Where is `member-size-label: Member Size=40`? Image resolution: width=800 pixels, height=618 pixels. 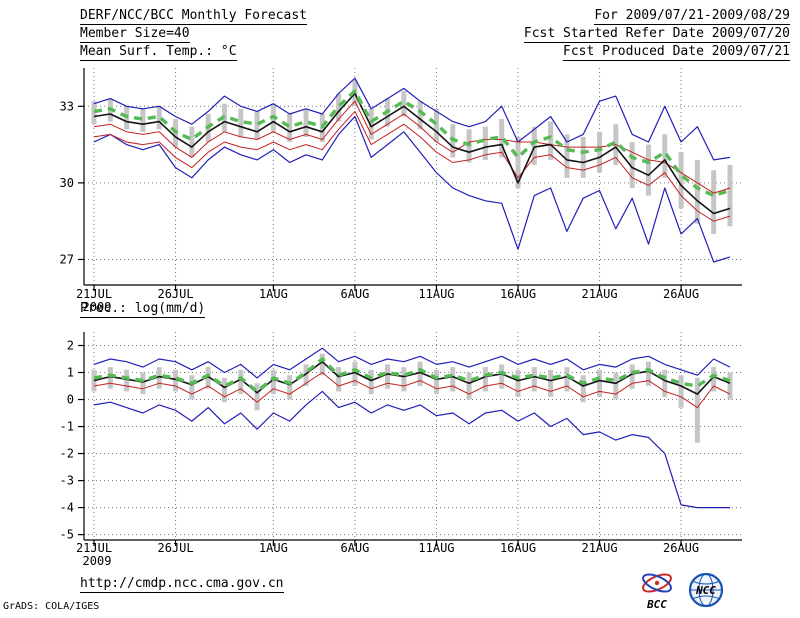
member-size-label: Member Size=40 is located at coordinates (135, 34).